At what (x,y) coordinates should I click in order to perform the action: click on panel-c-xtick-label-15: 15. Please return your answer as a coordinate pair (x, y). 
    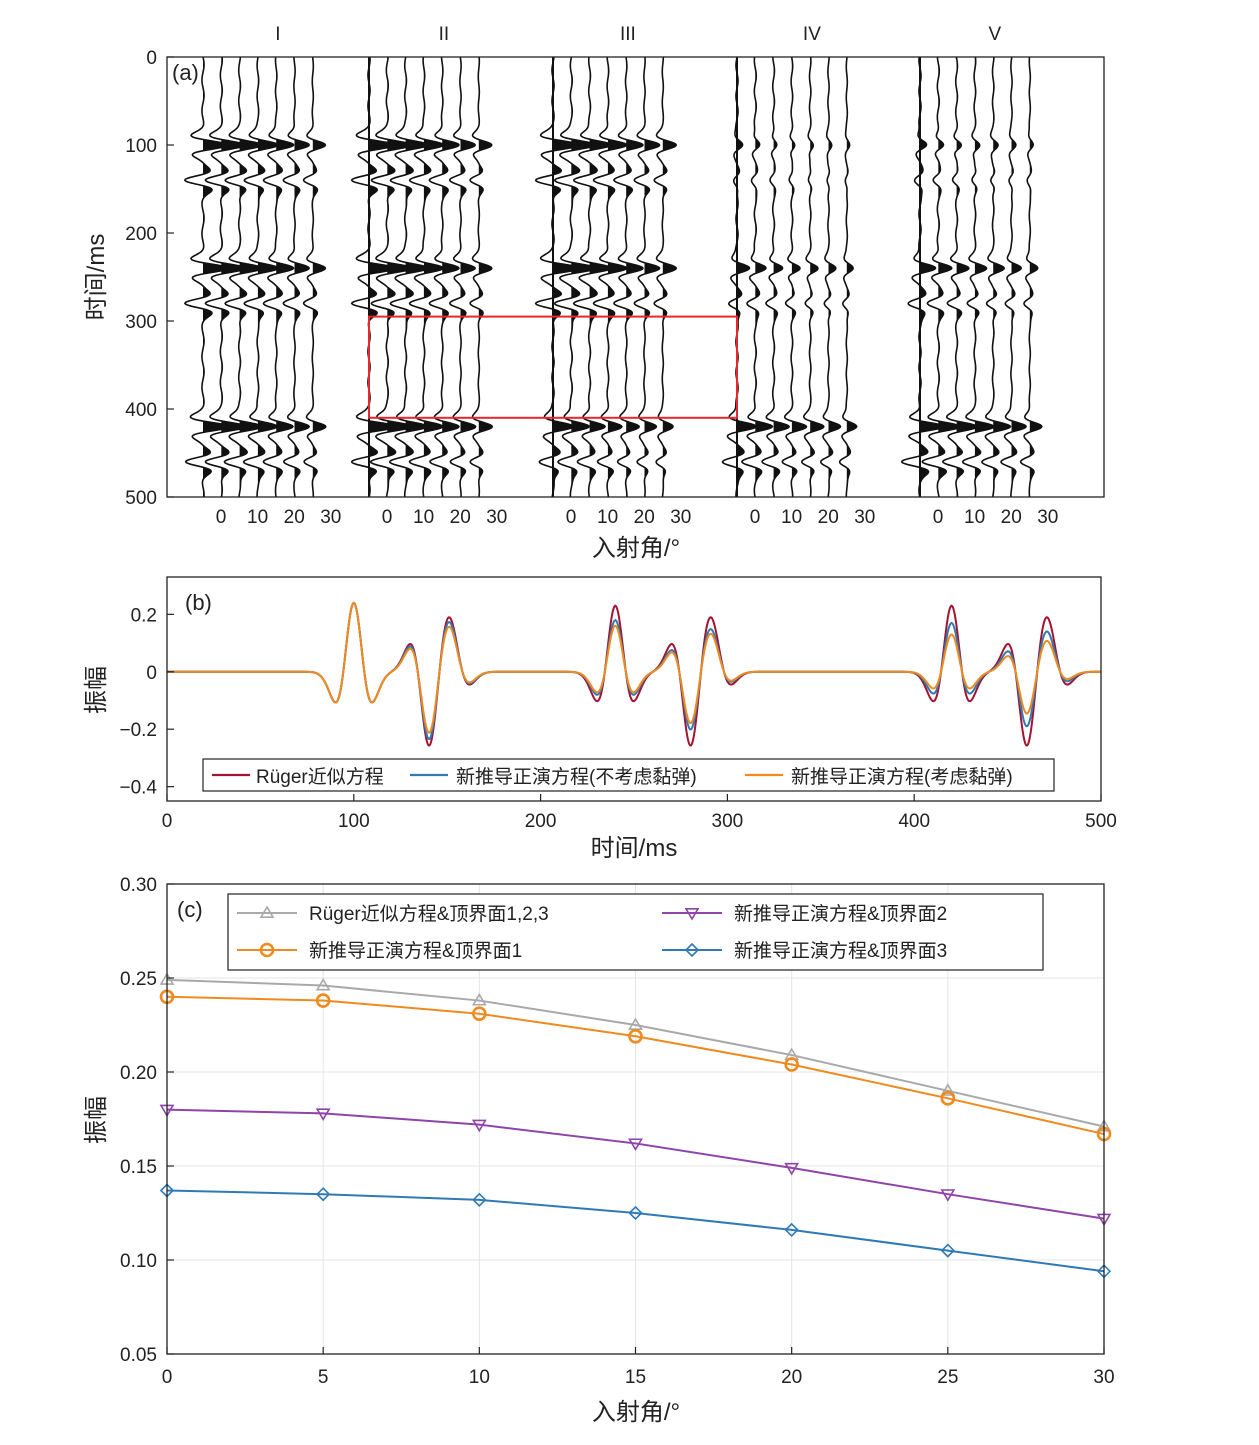
    Looking at the image, I should click on (635, 1377).